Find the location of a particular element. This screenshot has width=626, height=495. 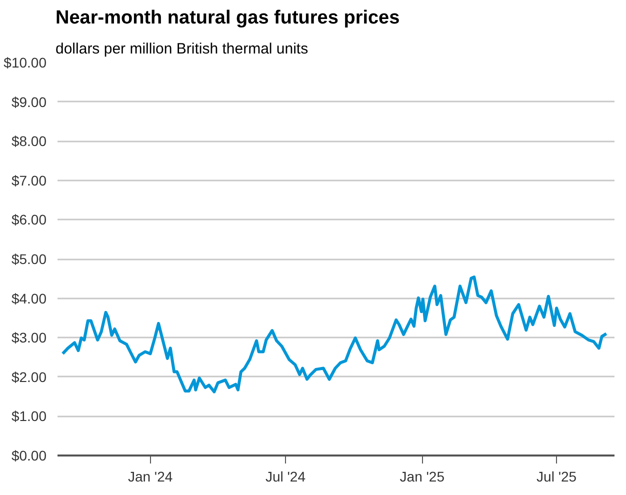

y-tick-label: $5.00 is located at coordinates (29, 259).